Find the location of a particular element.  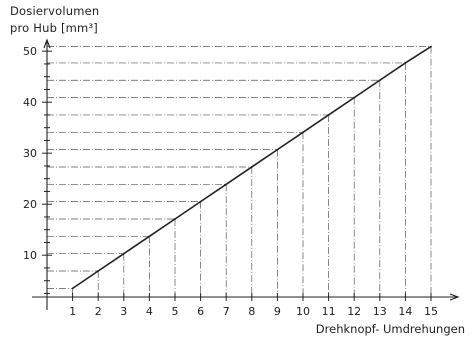

x-tick-label: 5 is located at coordinates (175, 311).